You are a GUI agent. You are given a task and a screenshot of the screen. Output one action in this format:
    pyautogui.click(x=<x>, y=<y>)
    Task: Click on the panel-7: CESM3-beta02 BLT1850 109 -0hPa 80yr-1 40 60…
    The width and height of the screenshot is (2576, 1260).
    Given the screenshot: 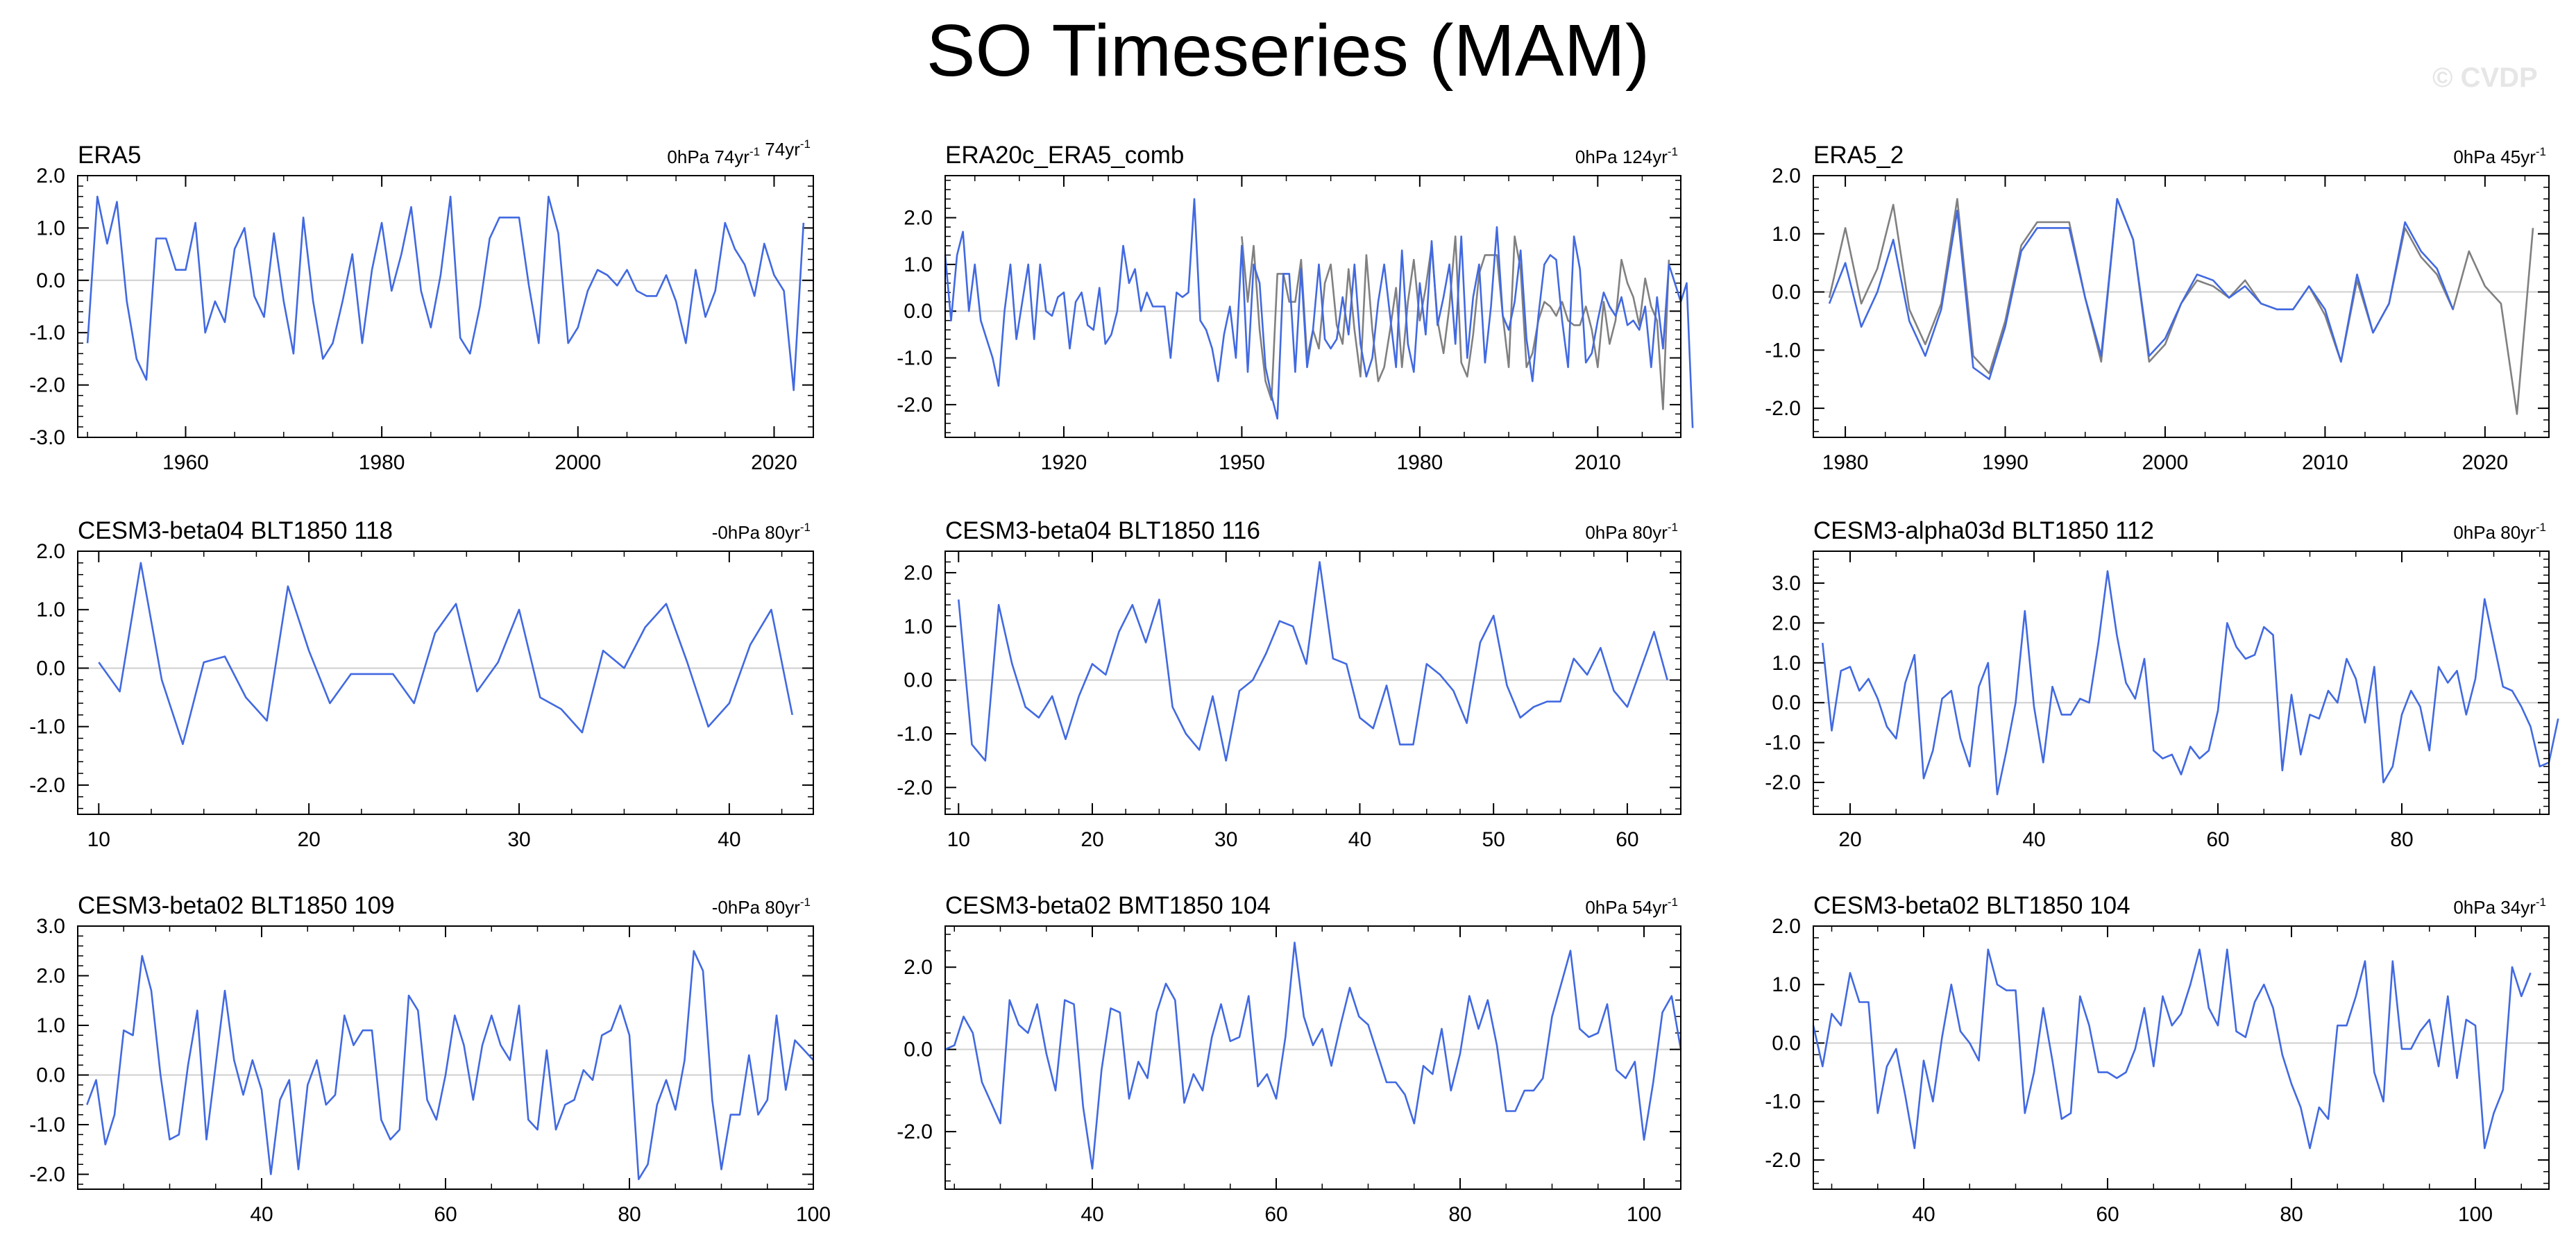 What is the action you would take?
    pyautogui.click(x=430, y=1059)
    